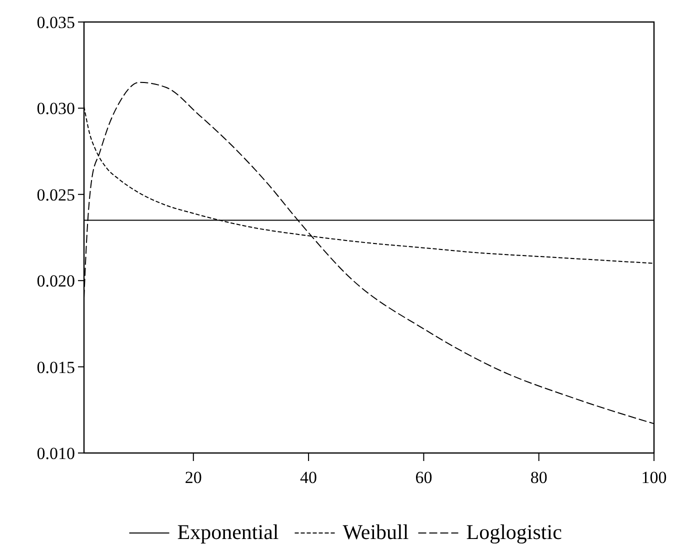  What do you see at coordinates (55, 367) in the screenshot?
I see `y-tick-label: 0.015` at bounding box center [55, 367].